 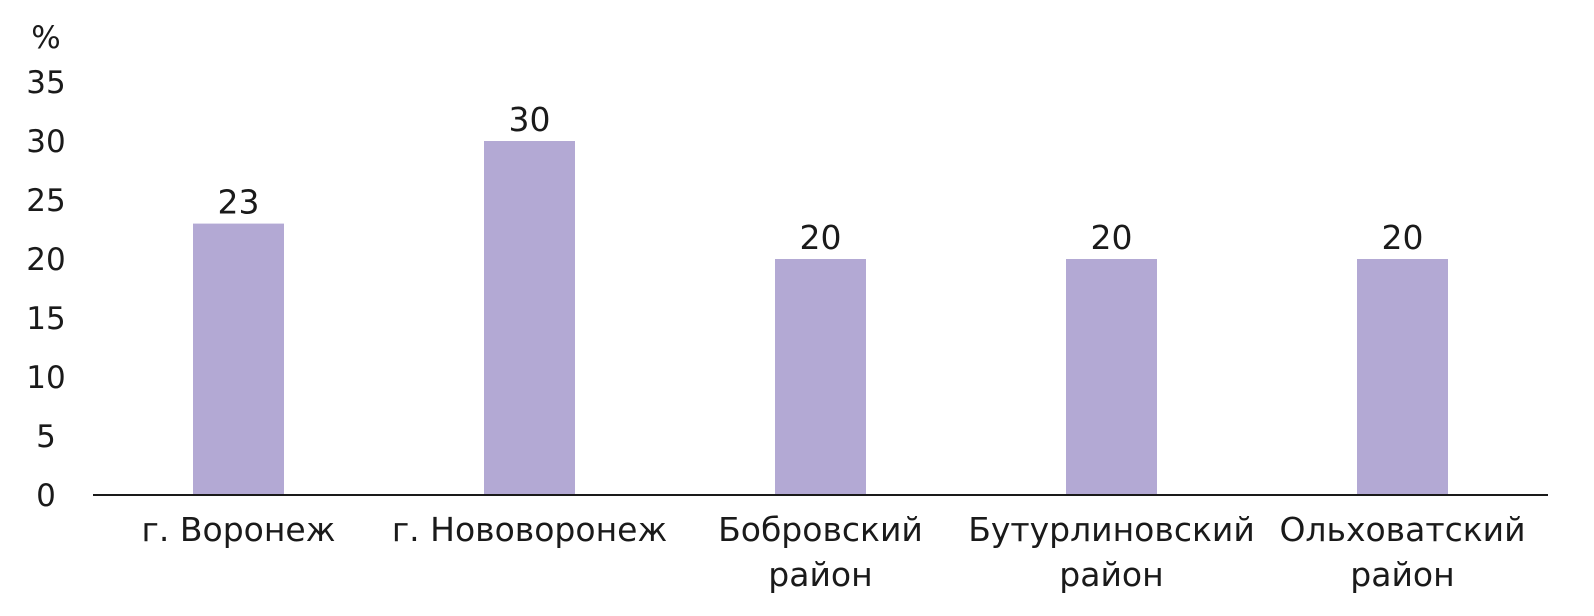 What do you see at coordinates (820, 552) in the screenshot?
I see `category-label: Бобровский район` at bounding box center [820, 552].